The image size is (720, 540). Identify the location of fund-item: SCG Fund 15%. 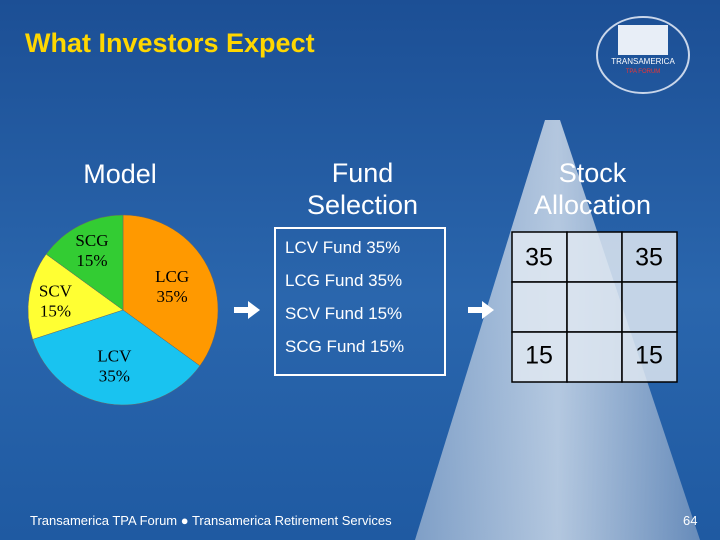
(344, 346).